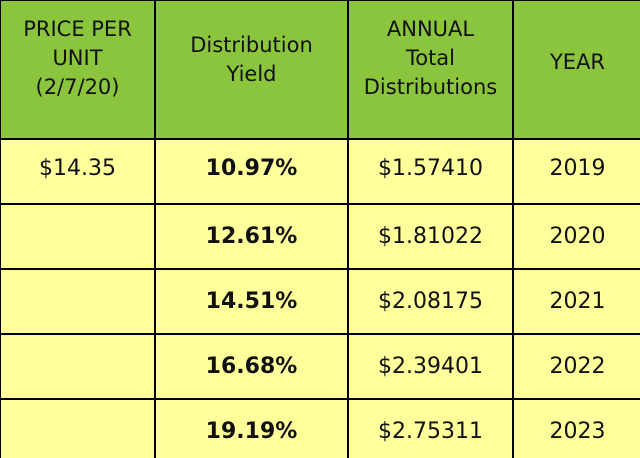 The width and height of the screenshot is (640, 458). Describe the element at coordinates (430, 301) in the screenshot. I see `distributions-cell: $2.08175` at that location.